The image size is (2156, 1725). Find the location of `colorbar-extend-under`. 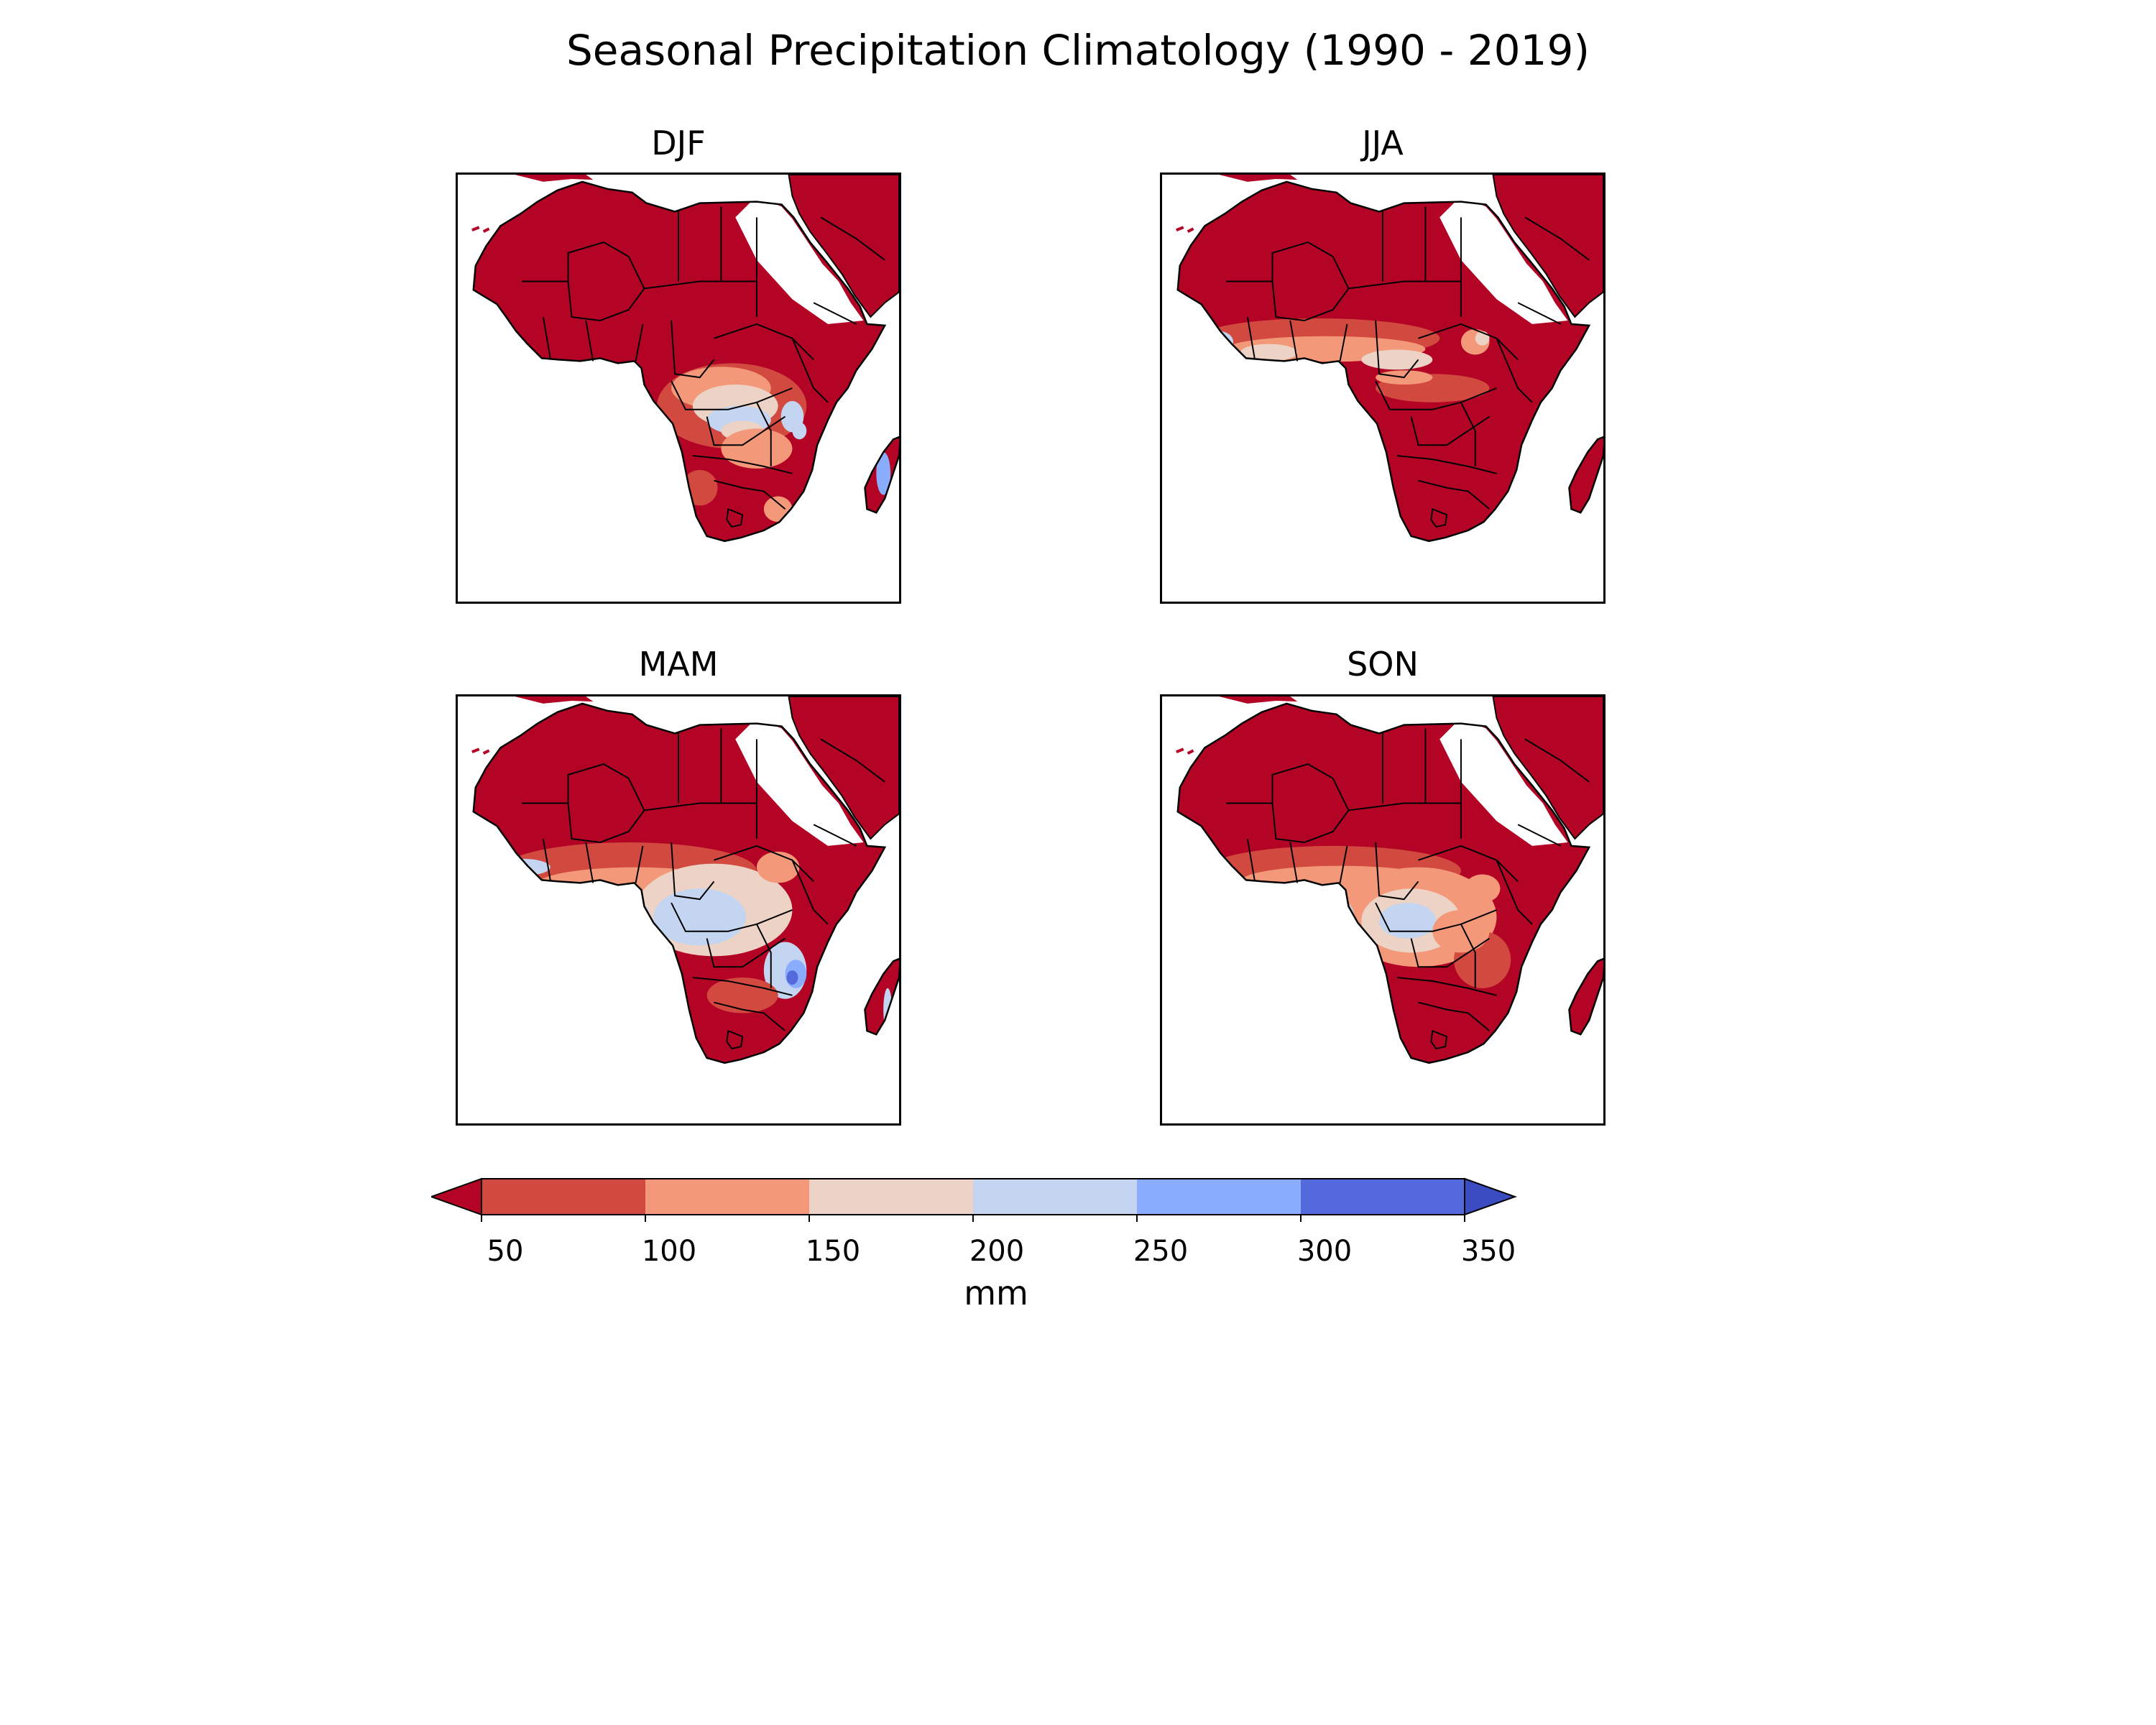

colorbar-extend-under is located at coordinates (457, 1196).